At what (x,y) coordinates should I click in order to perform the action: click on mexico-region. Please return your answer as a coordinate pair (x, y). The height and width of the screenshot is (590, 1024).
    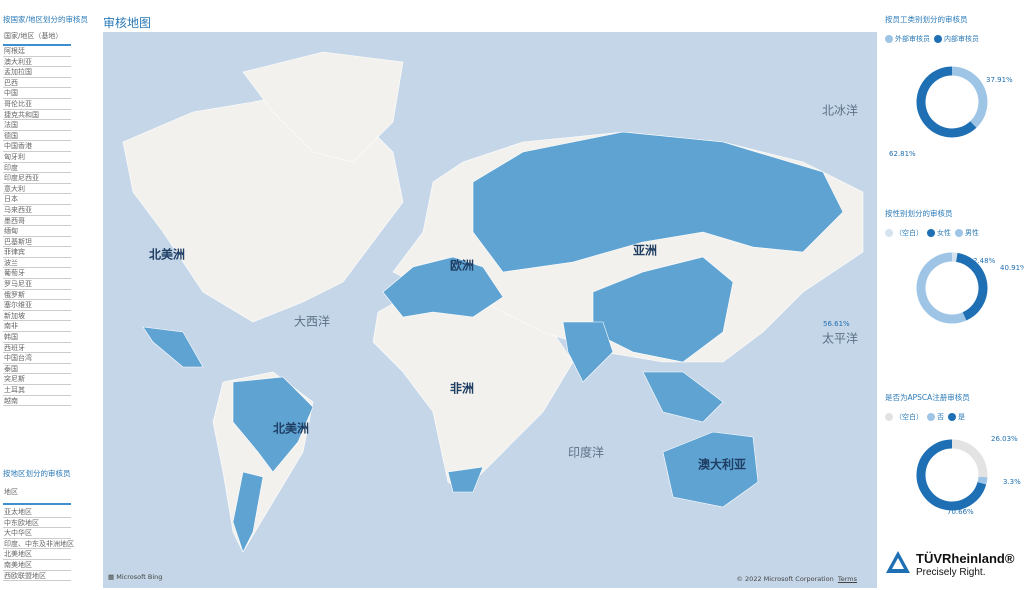
    Looking at the image, I should click on (173, 347).